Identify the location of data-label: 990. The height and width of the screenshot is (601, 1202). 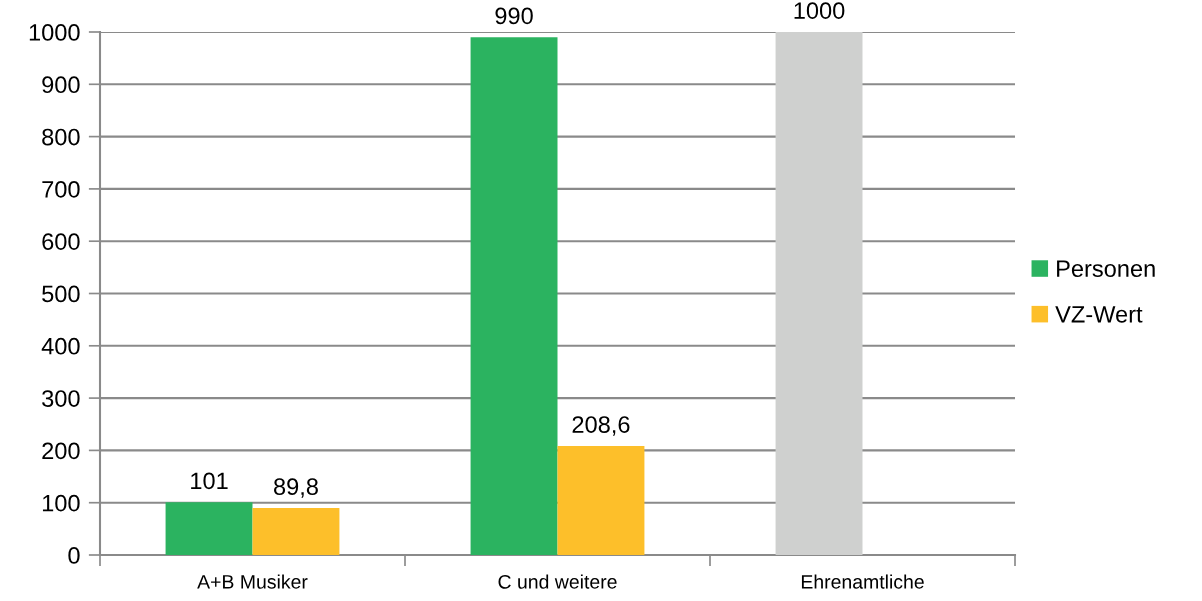
(514, 16).